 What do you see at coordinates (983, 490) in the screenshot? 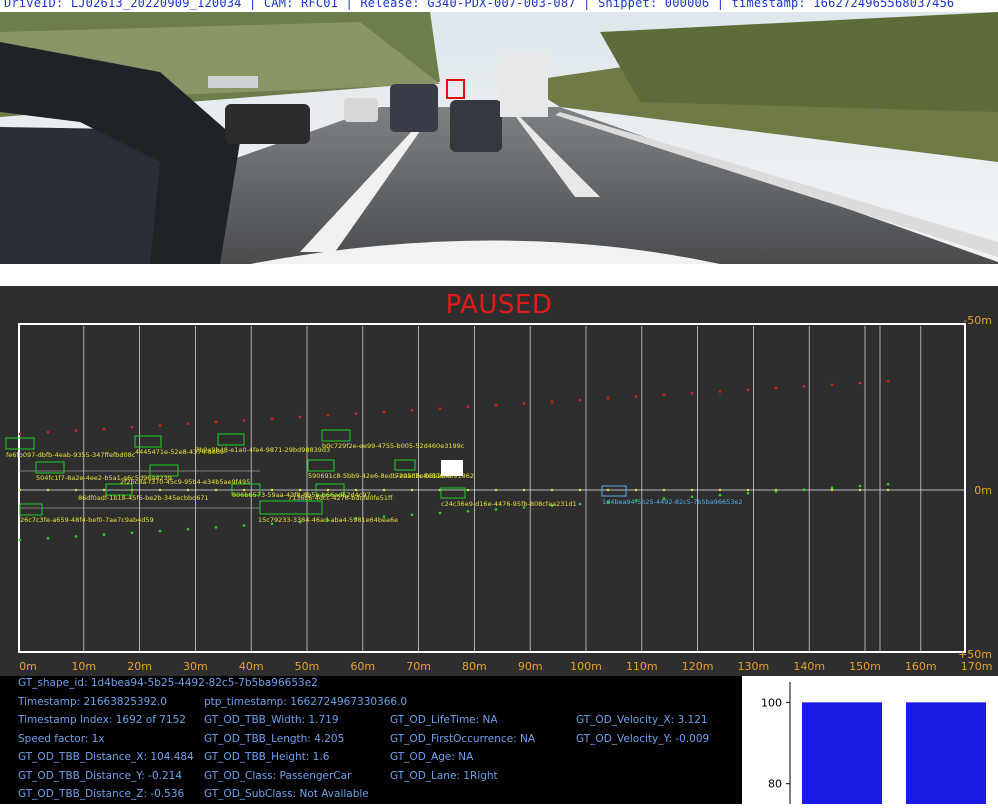
I see `y-label-mid: 0m` at bounding box center [983, 490].